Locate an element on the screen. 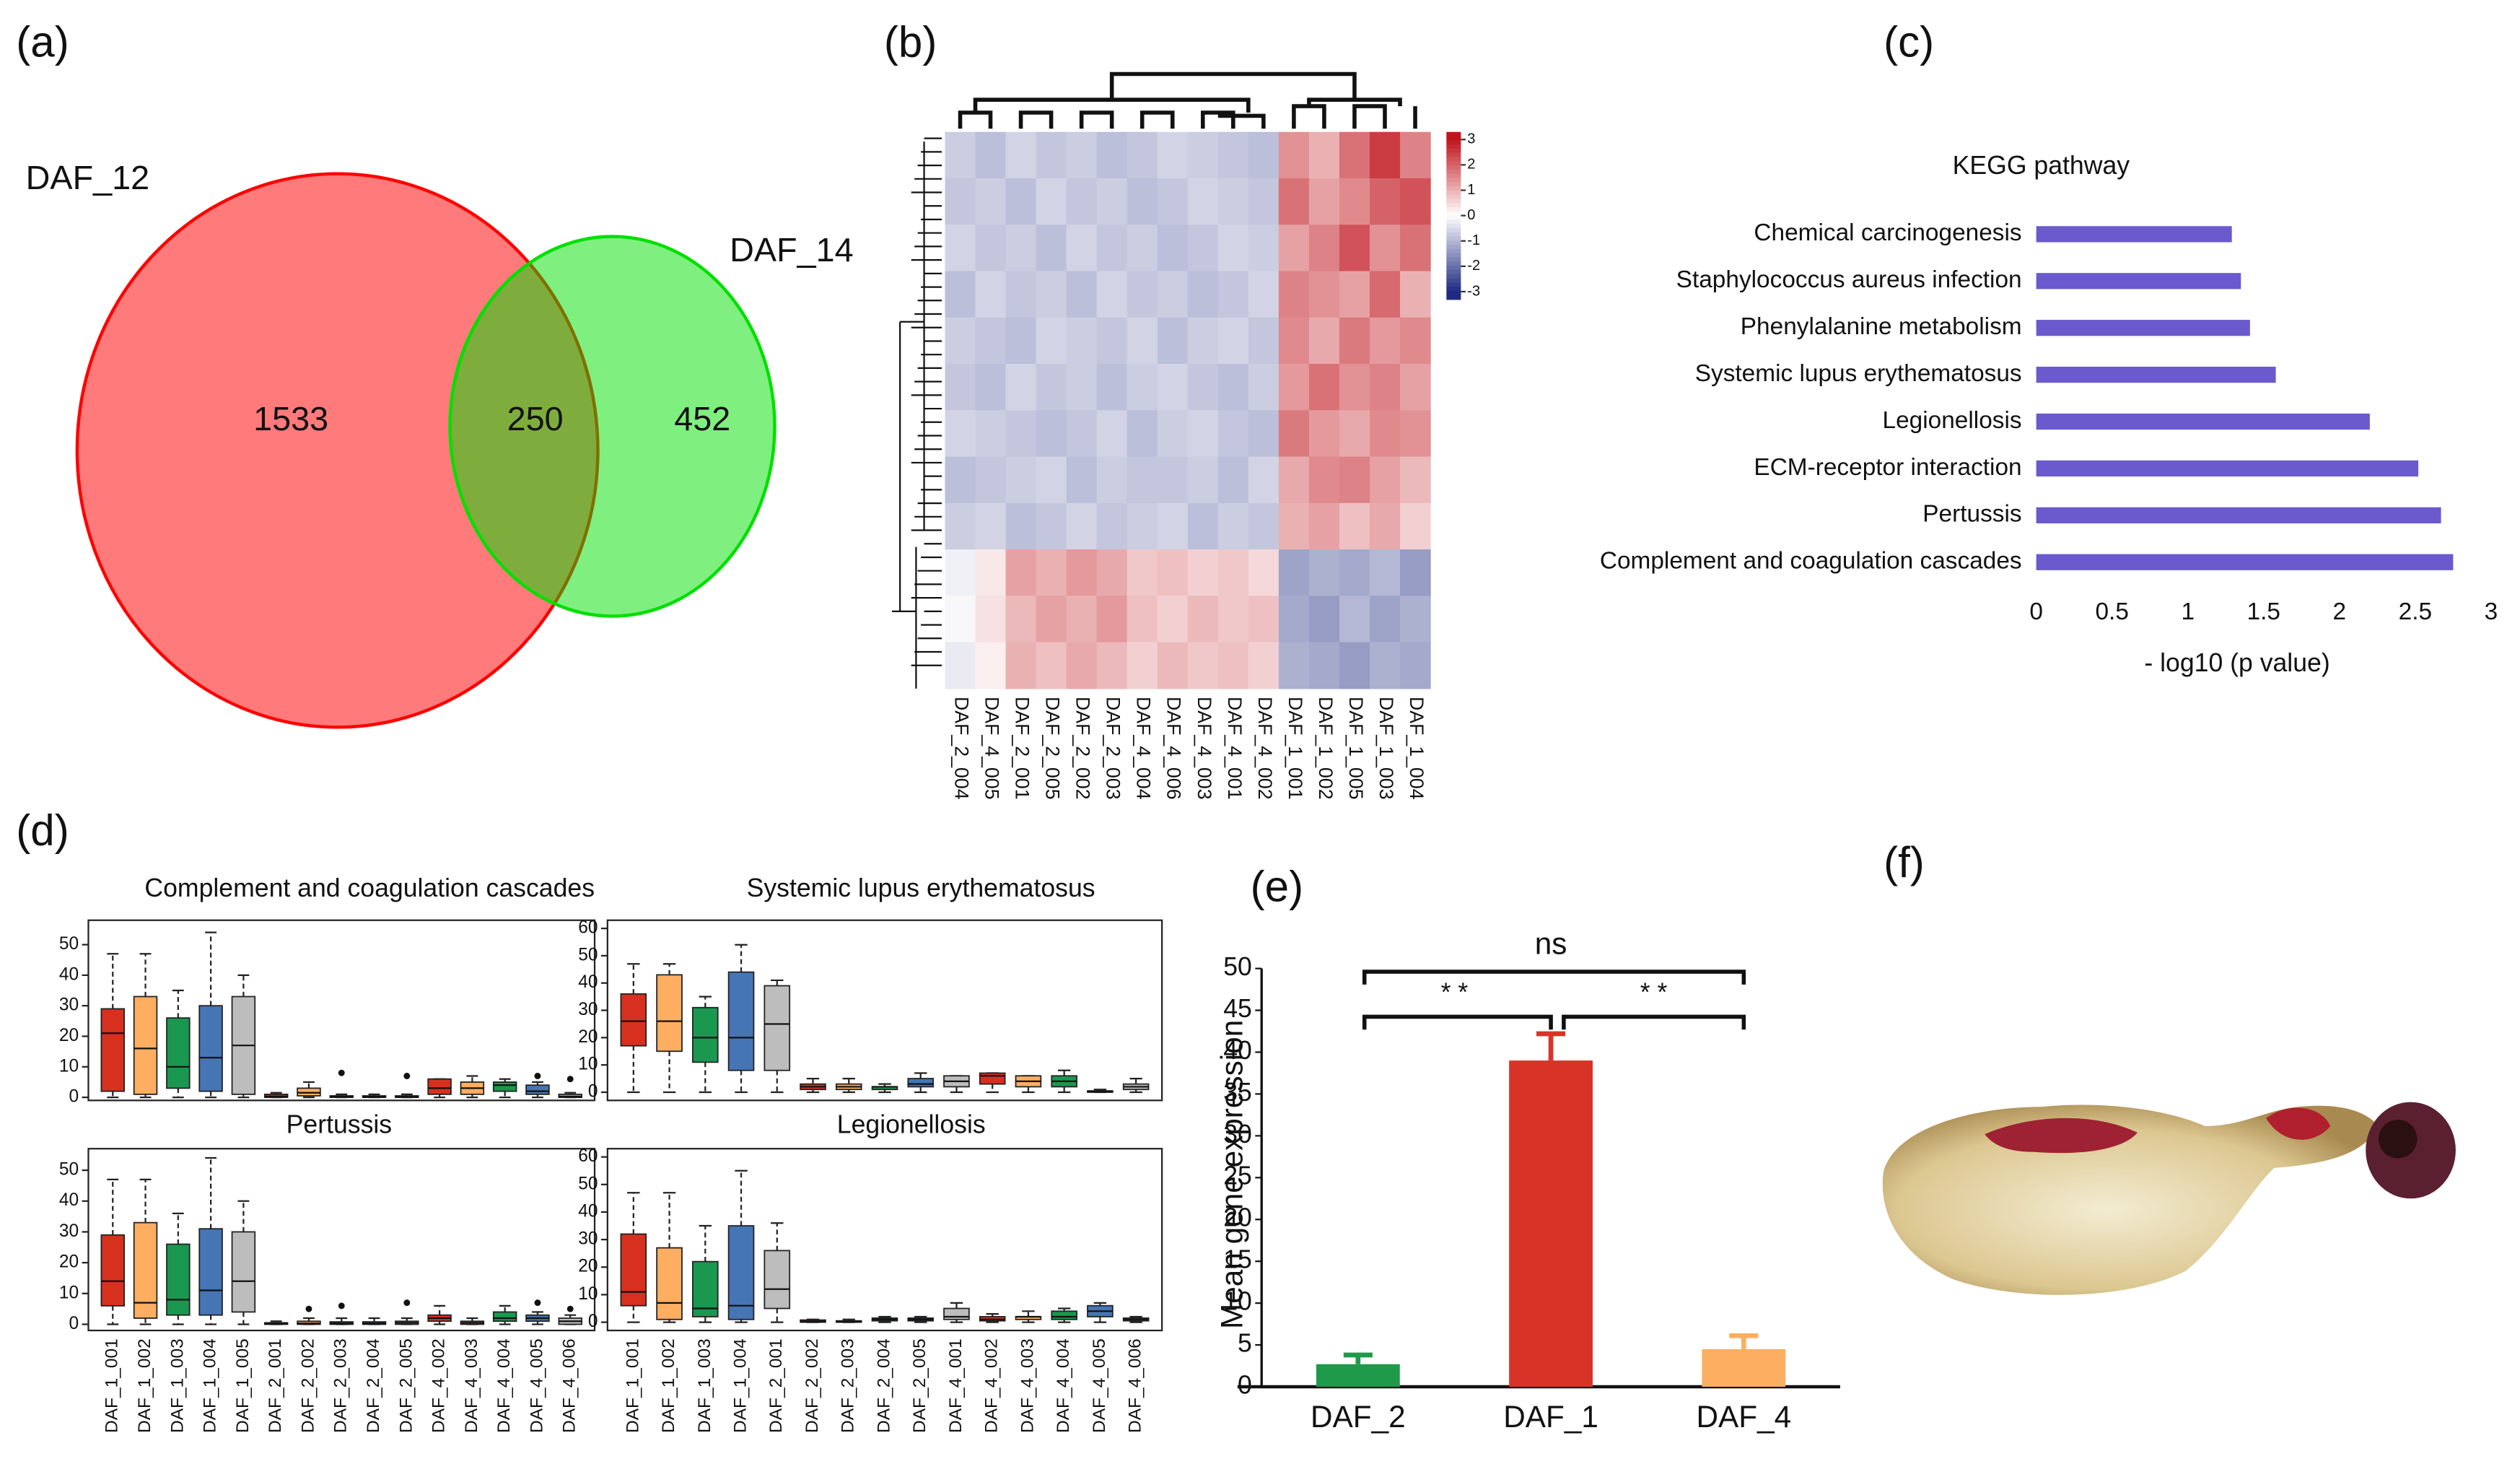 Image resolution: width=2520 pixels, height=1464 pixels. panel-label: (f) is located at coordinates (1904, 862).